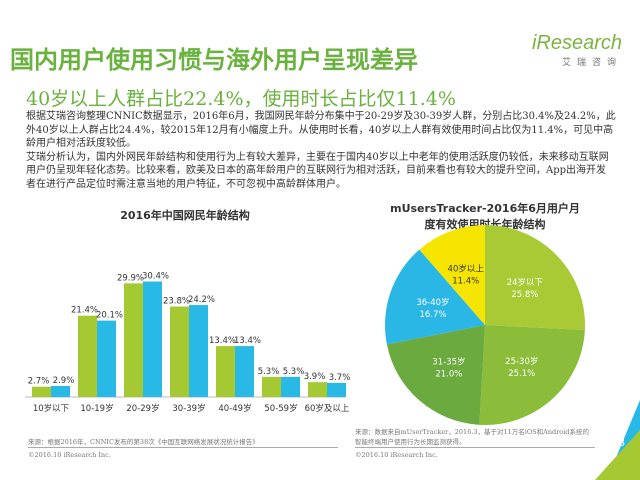  I want to click on slice-value: 16.7%, so click(432, 315).